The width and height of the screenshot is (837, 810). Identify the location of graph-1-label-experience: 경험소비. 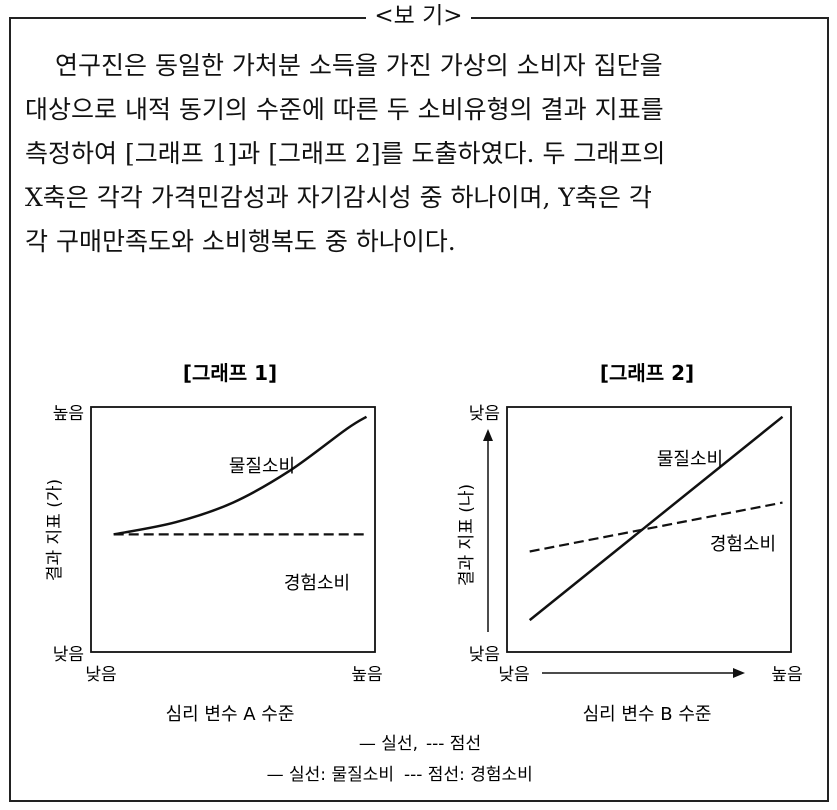
(317, 583).